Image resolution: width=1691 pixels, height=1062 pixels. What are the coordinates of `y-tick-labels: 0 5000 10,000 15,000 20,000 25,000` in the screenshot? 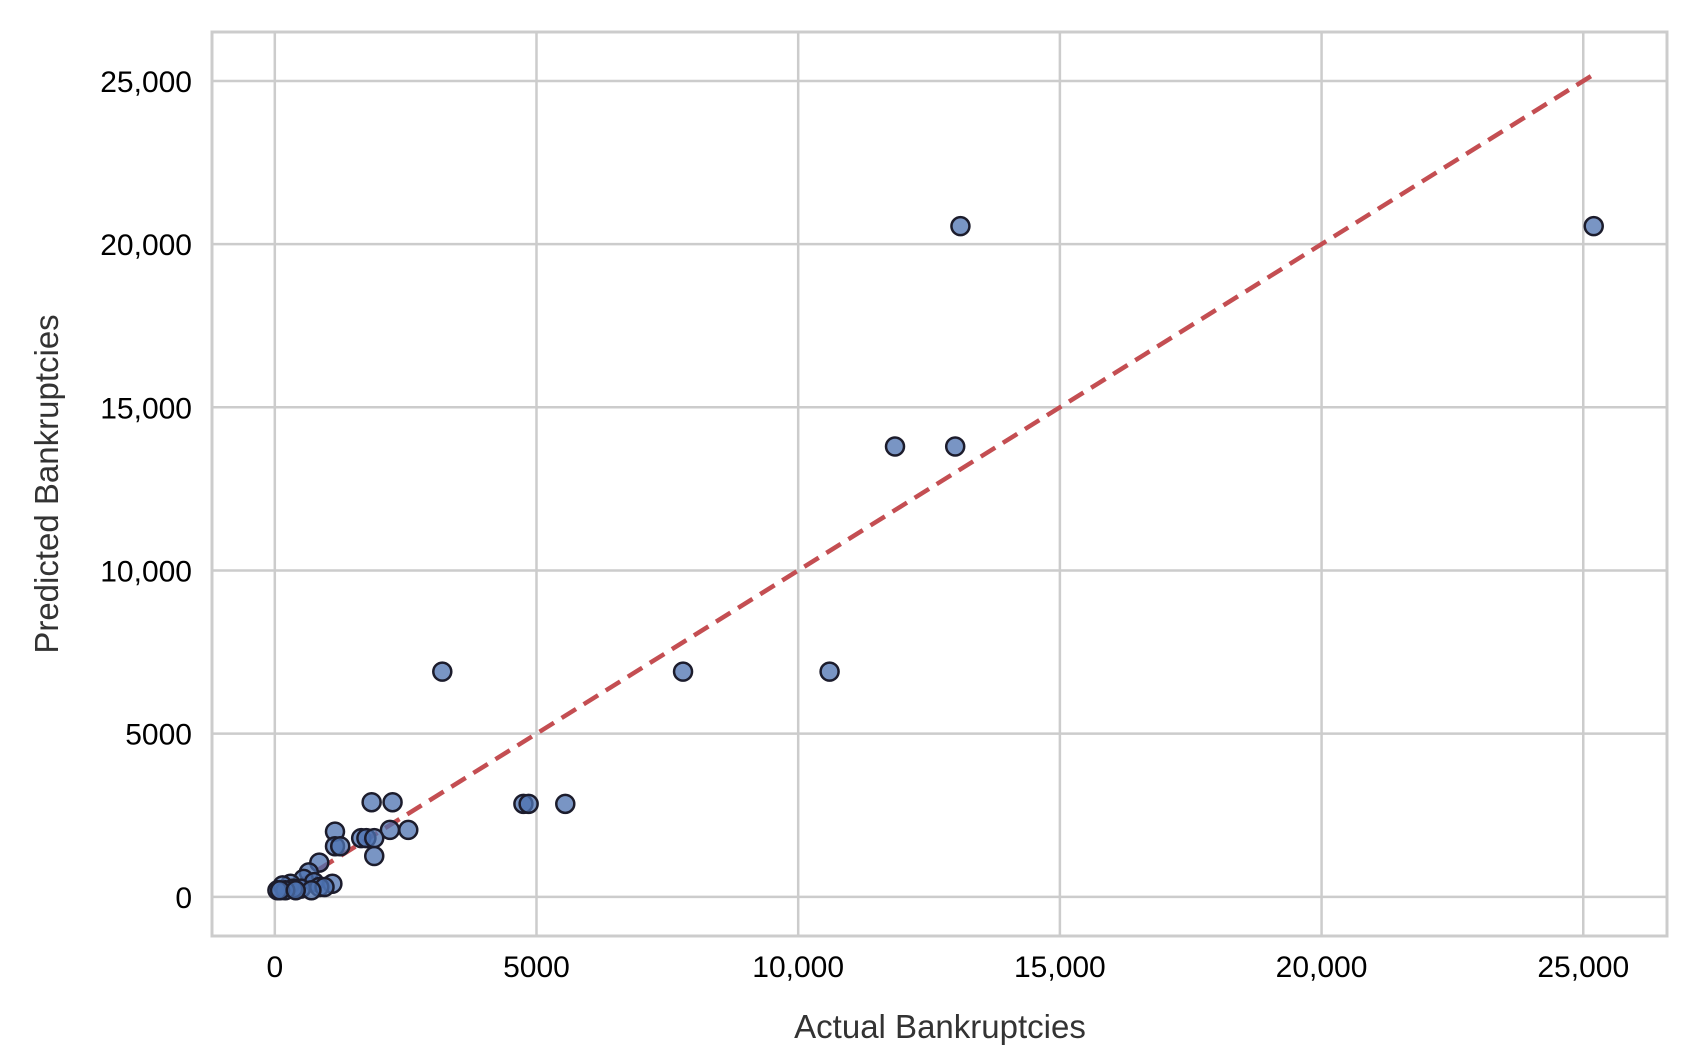 It's located at (146, 490).